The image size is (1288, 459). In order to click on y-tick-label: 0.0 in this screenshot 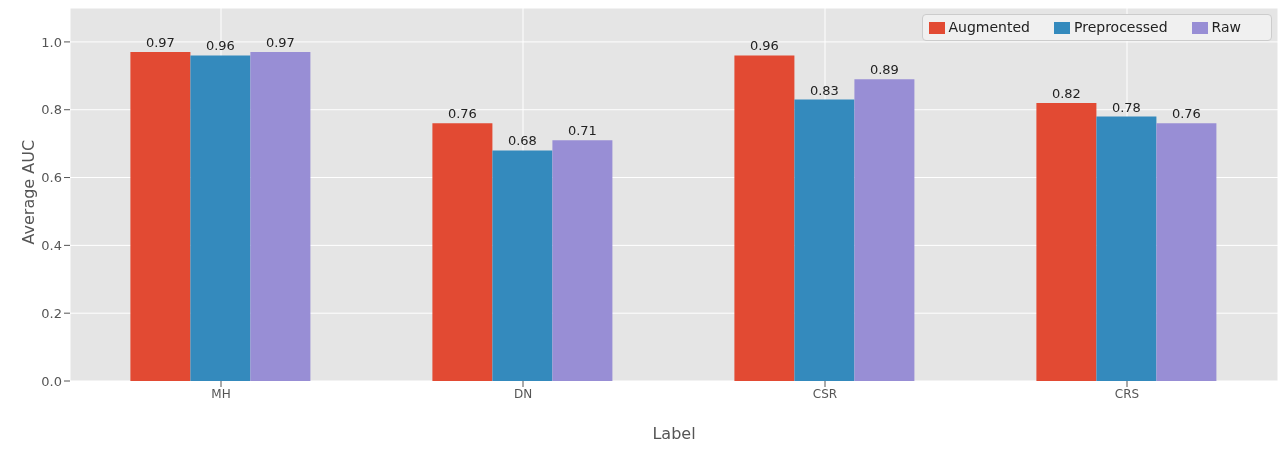, I will do `click(51, 381)`.